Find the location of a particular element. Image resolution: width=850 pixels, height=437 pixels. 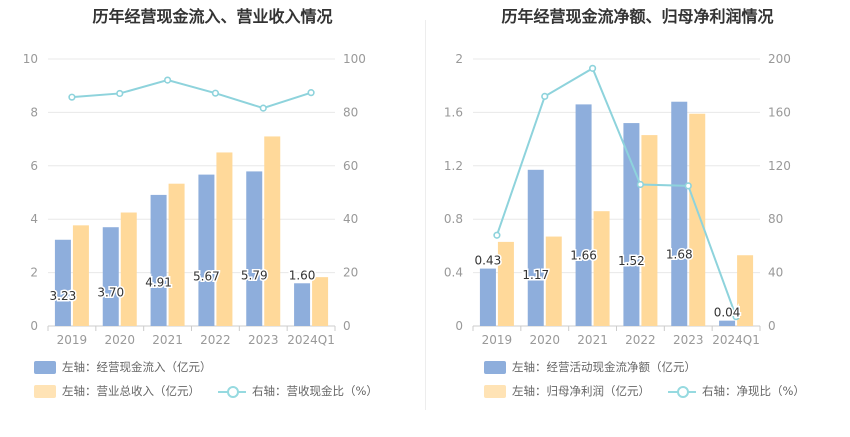

chart-title-left: 历年经营现金流入、营业收入情况 is located at coordinates (212, 16).